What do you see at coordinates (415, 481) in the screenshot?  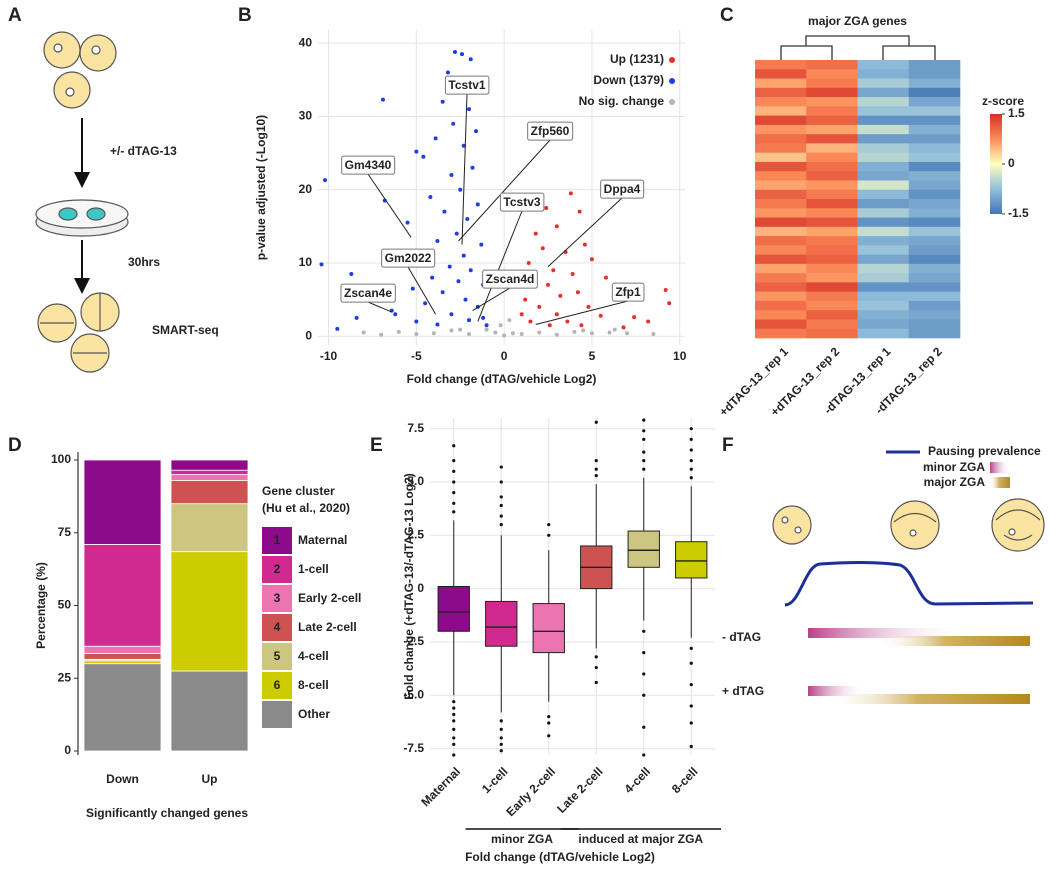 I see `y-tick-label: 5.0` at bounding box center [415, 481].